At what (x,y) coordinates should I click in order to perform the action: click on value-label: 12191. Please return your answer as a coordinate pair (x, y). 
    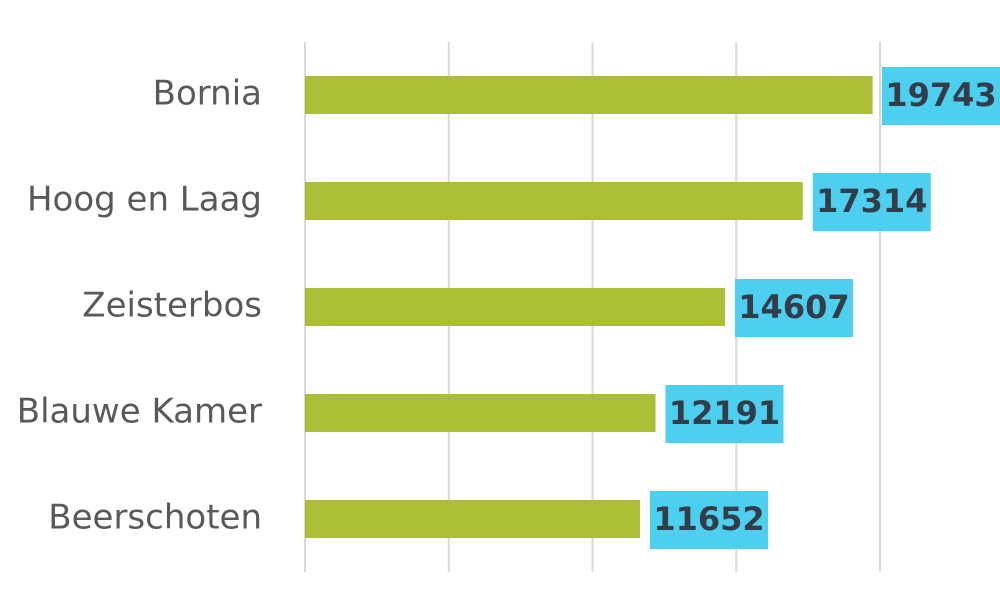
    Looking at the image, I should click on (724, 413).